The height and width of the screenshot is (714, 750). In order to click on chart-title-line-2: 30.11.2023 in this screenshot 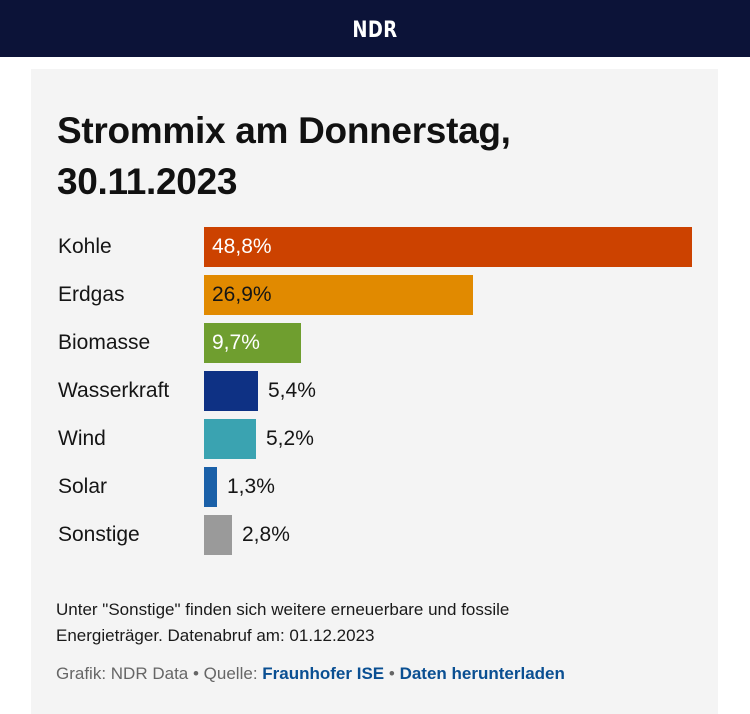, I will do `click(147, 181)`.